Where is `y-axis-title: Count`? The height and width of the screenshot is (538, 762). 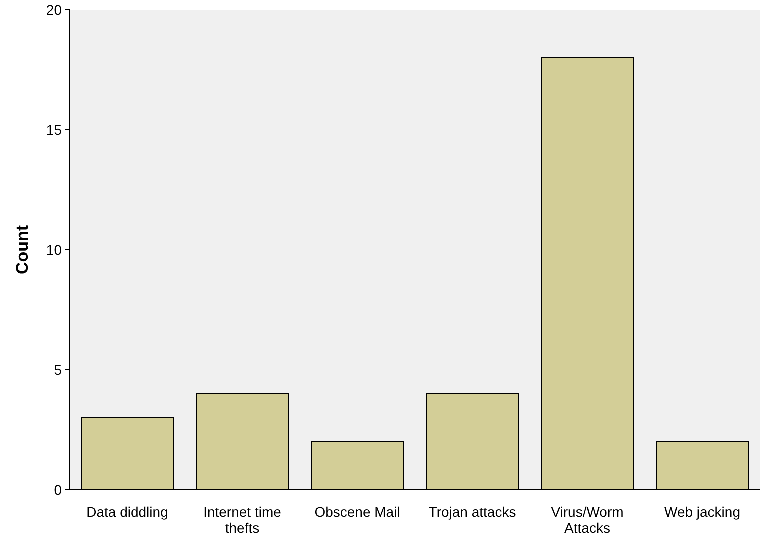
y-axis-title: Count is located at coordinates (22, 250).